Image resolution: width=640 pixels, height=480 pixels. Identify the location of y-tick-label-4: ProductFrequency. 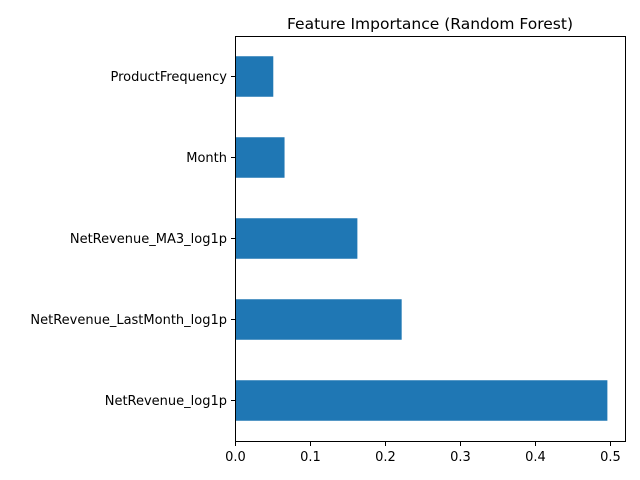
(168, 77).